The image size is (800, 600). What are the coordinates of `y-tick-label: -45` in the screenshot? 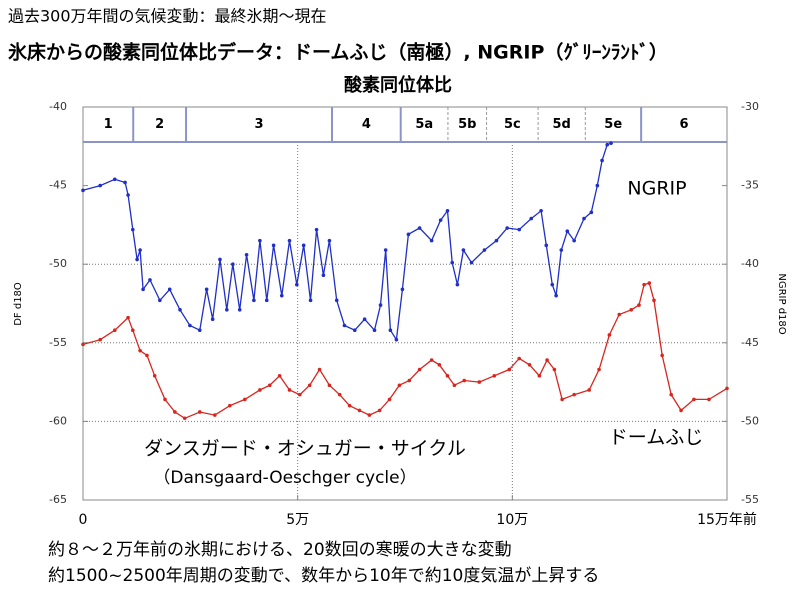 It's located at (58, 185).